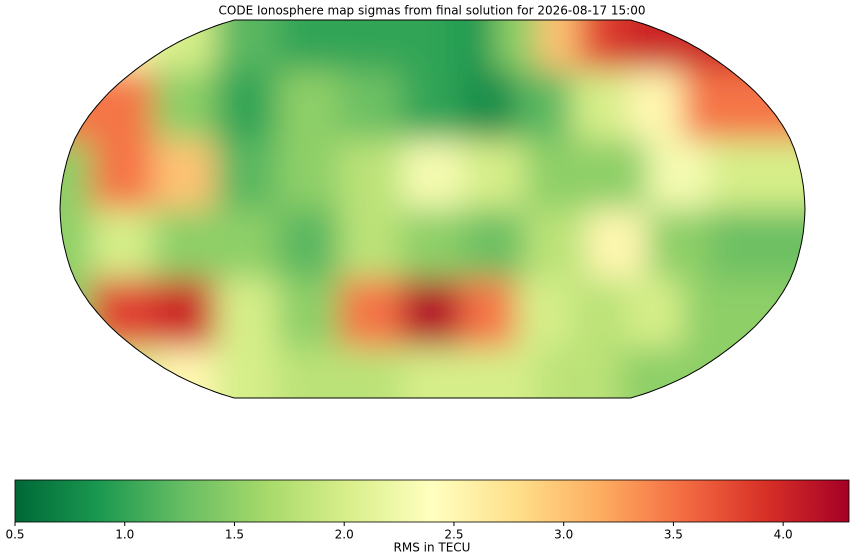  I want to click on colorbar-tick-label: 3.5, so click(673, 535).